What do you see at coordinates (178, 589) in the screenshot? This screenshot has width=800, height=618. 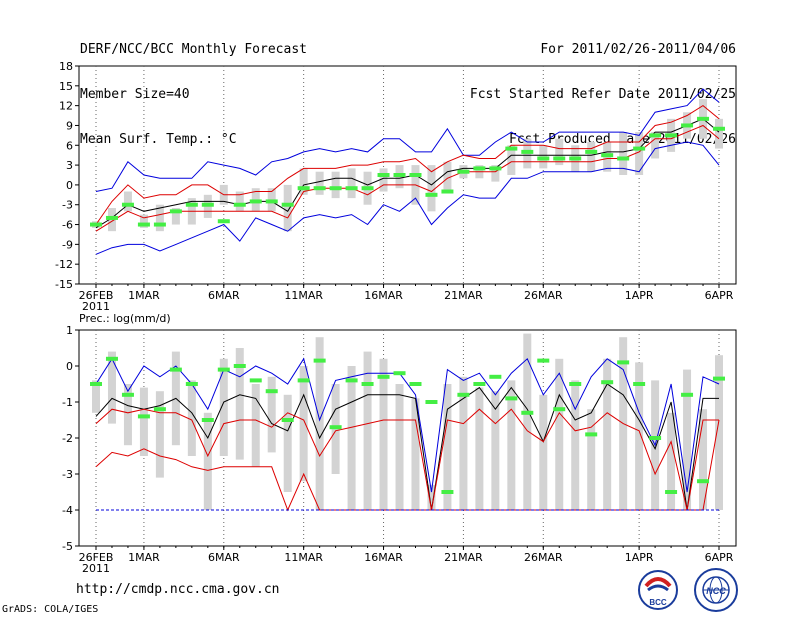 I see `source-url: http://cmdp.ncc.cma.gov.cn` at bounding box center [178, 589].